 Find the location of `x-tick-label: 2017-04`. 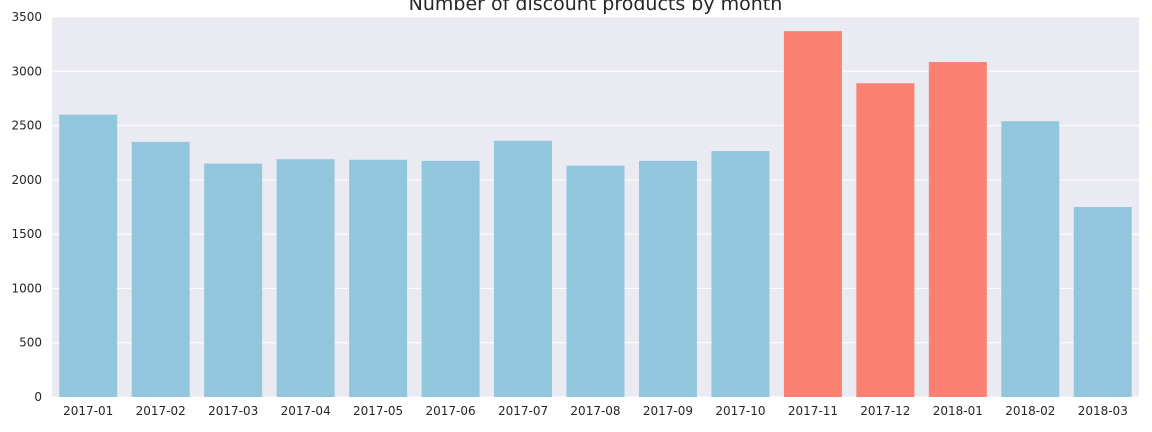

x-tick-label: 2017-04 is located at coordinates (306, 411).